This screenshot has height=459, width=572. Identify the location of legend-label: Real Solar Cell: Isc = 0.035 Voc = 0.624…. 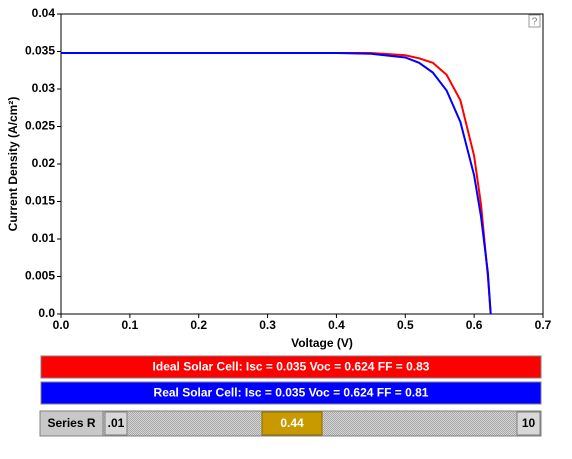
(291, 393).